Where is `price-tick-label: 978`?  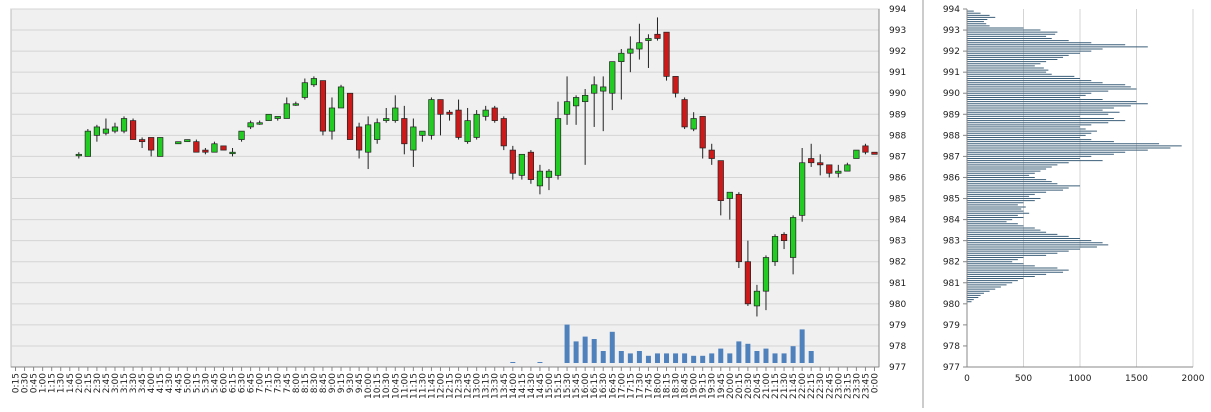 price-tick-label: 978 is located at coordinates (897, 347).